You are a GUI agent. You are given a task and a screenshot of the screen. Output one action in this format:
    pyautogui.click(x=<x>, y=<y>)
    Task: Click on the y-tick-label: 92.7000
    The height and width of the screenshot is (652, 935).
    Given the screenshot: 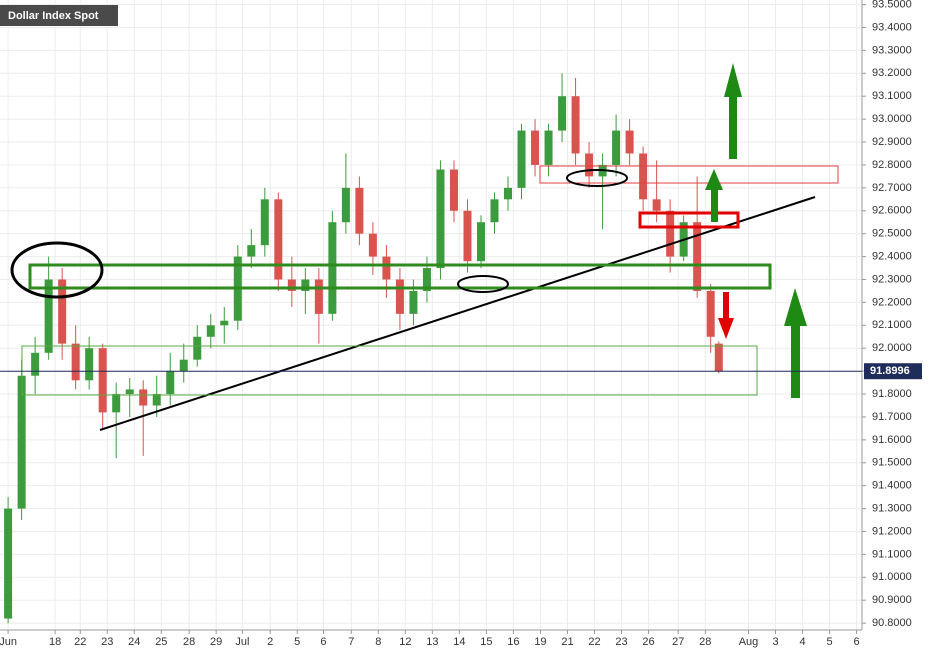 What is the action you would take?
    pyautogui.click(x=892, y=188)
    